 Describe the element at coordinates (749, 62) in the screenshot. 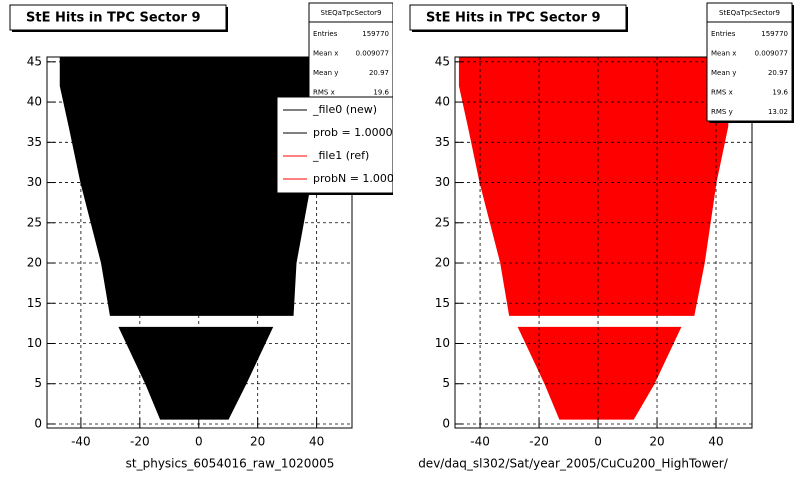

I see `stats-box` at that location.